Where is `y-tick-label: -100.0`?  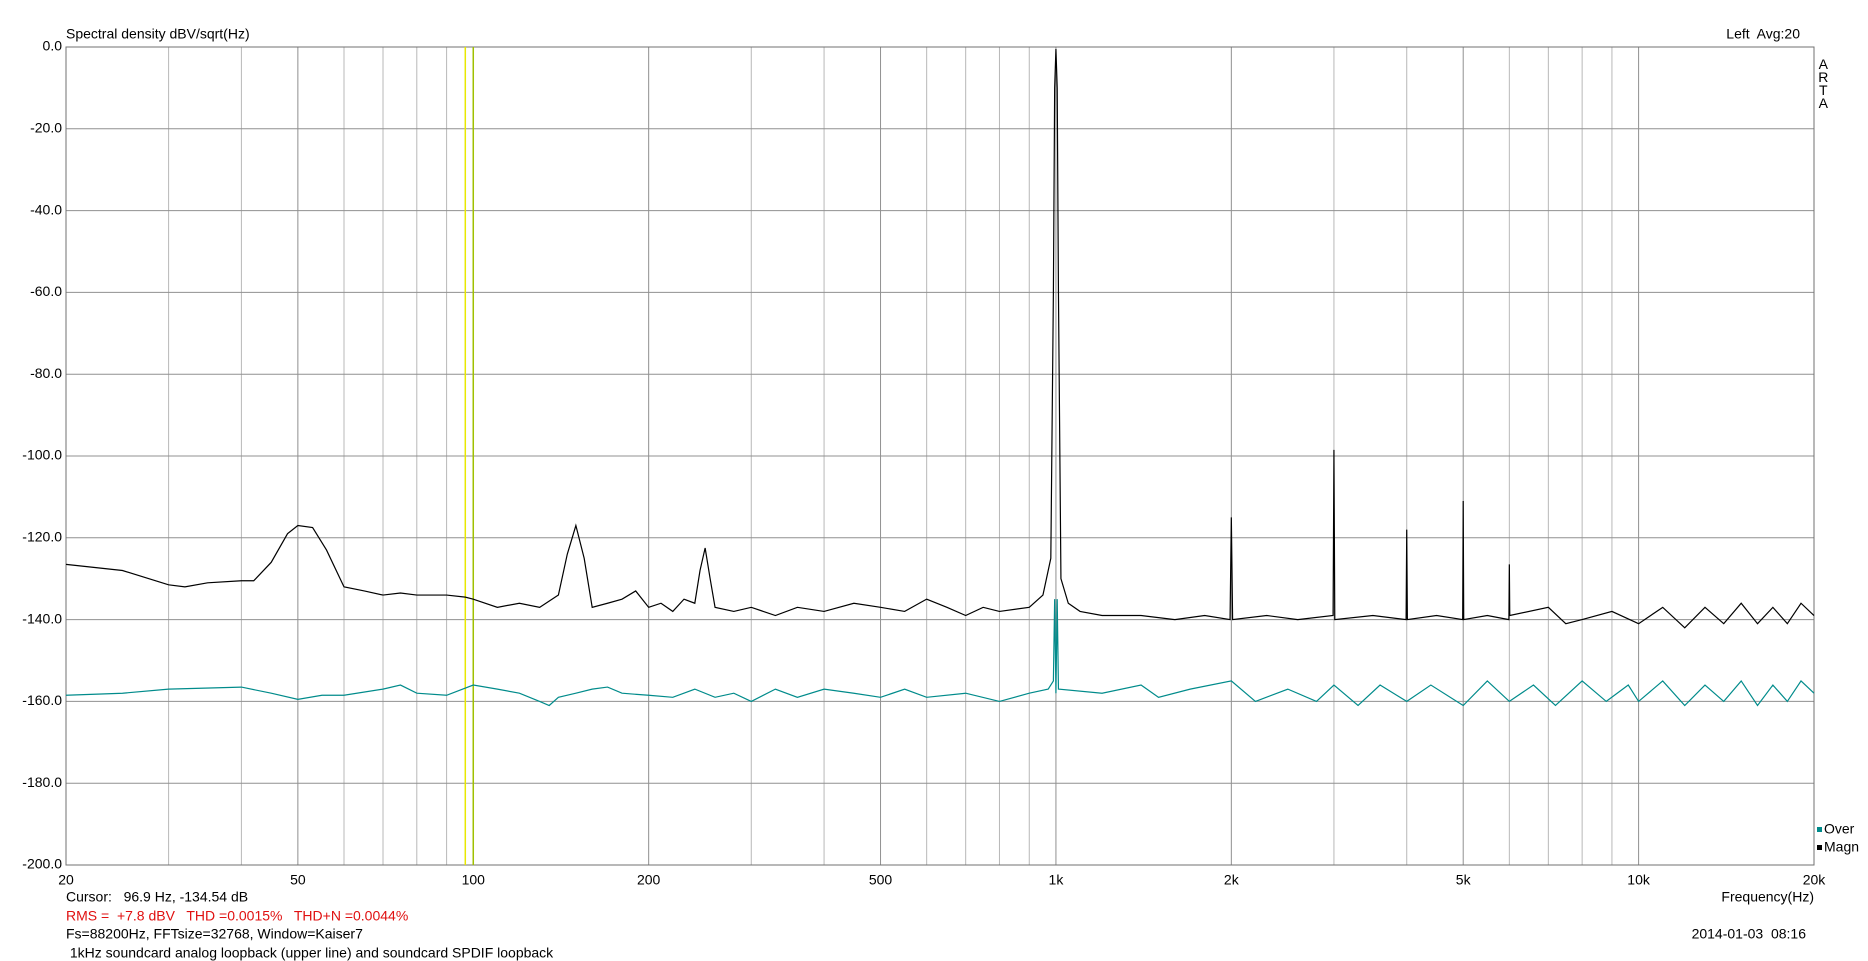
y-tick-label: -100.0 is located at coordinates (42, 455).